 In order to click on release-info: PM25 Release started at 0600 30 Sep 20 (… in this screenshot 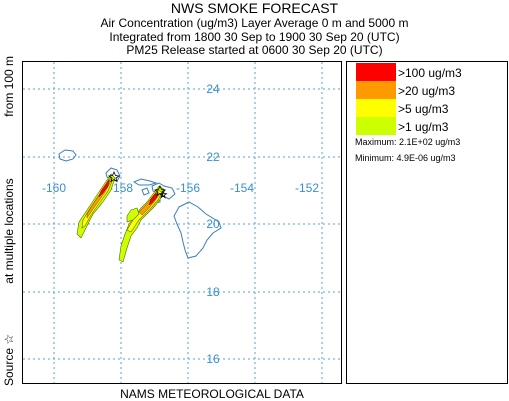, I will do `click(254, 50)`.